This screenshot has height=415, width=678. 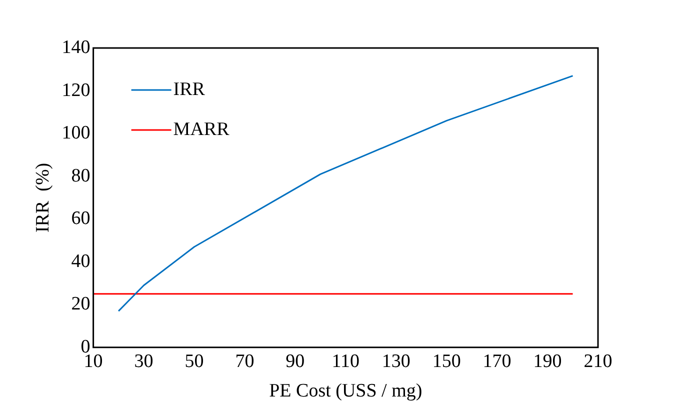 What do you see at coordinates (80, 261) in the screenshot?
I see `y-tick-label: 40` at bounding box center [80, 261].